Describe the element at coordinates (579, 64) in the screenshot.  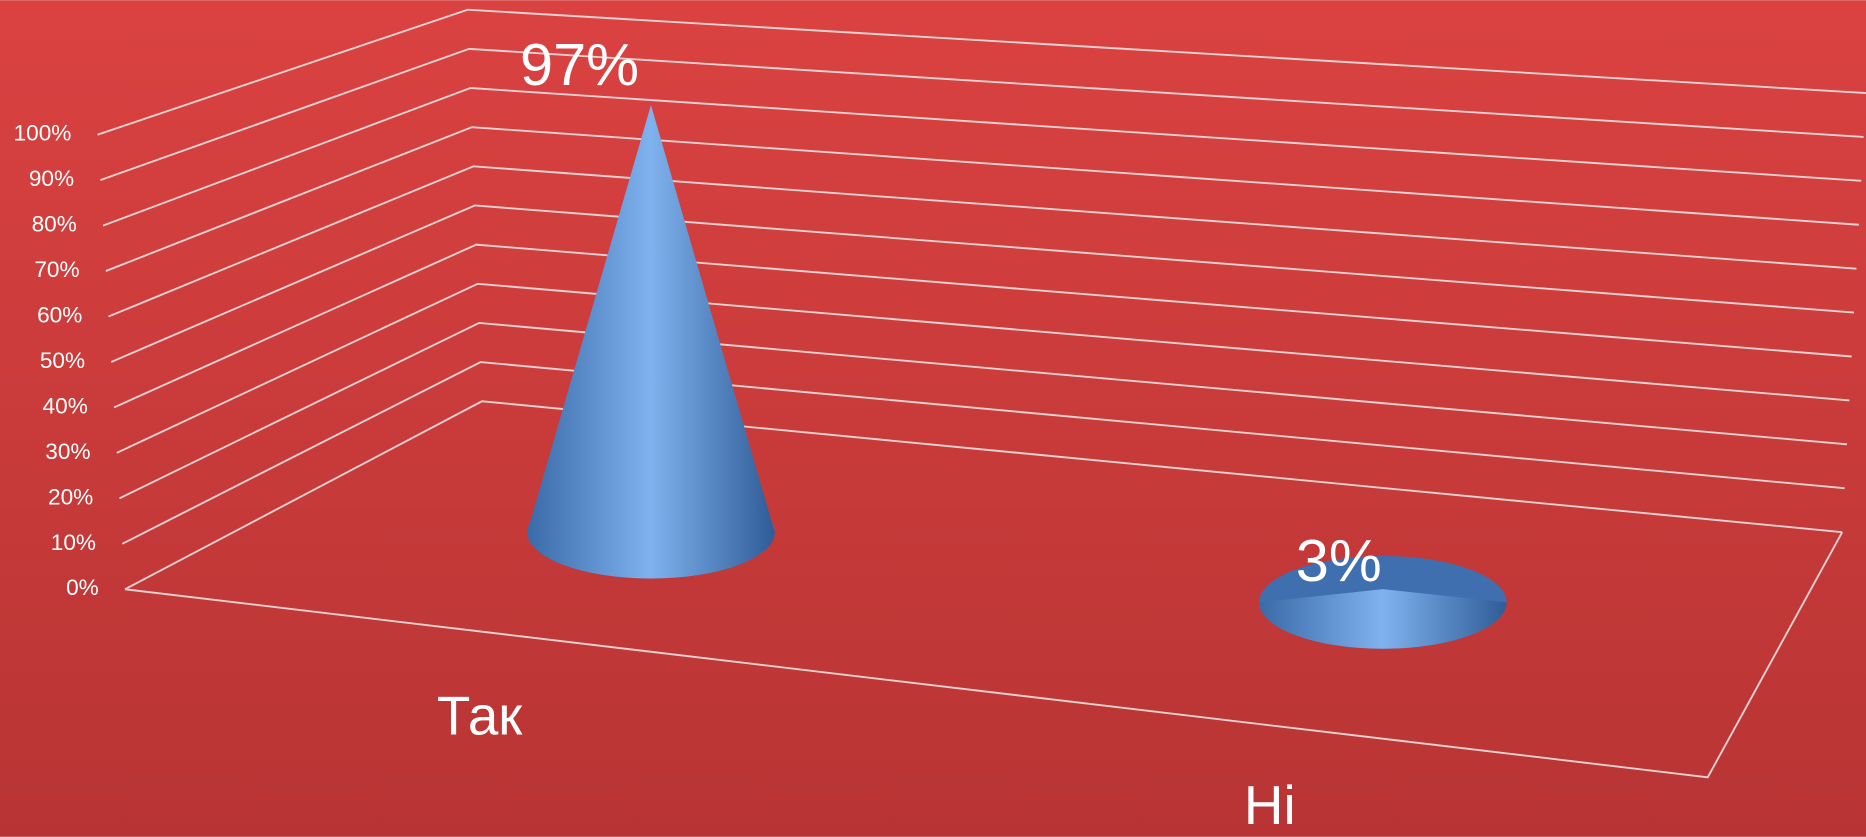
I see `value-label: 97%` at that location.